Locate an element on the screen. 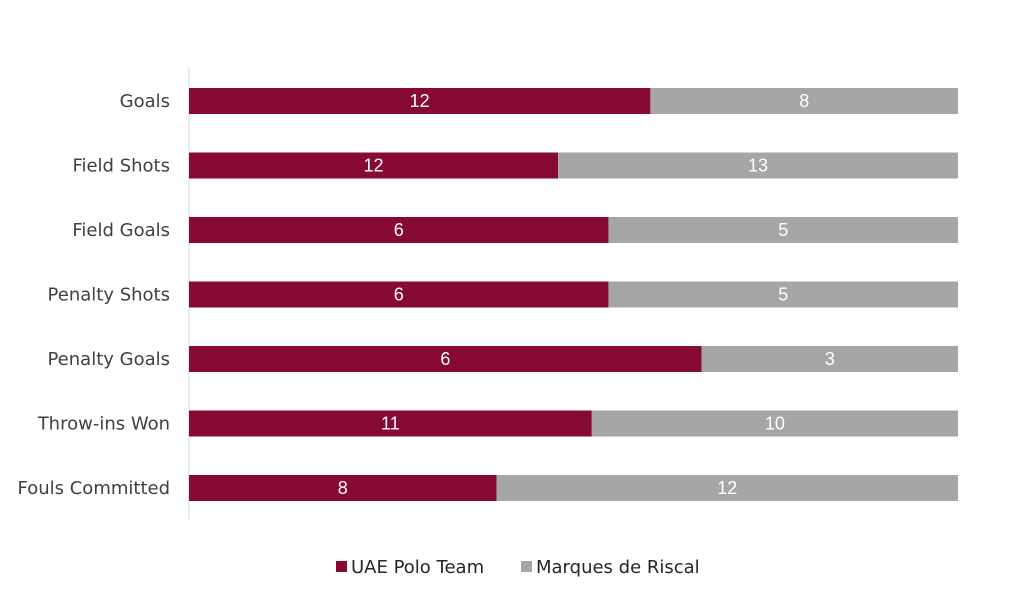 This screenshot has height=603, width=1024. data-label-uae-polo-team-throw-ins-won: 11 is located at coordinates (390, 424).